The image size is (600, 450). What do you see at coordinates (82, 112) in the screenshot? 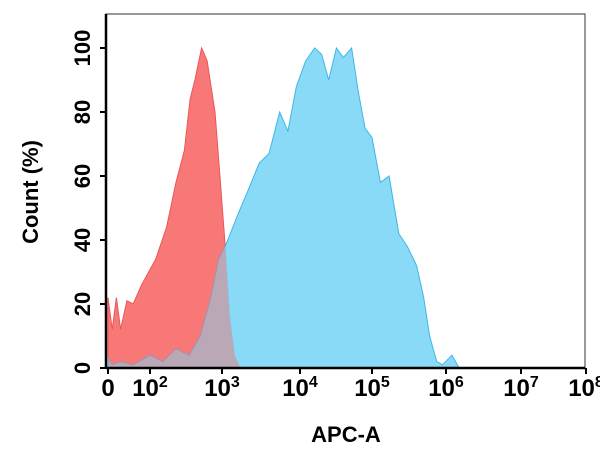
I see `y-tick-label: 80` at bounding box center [82, 112].